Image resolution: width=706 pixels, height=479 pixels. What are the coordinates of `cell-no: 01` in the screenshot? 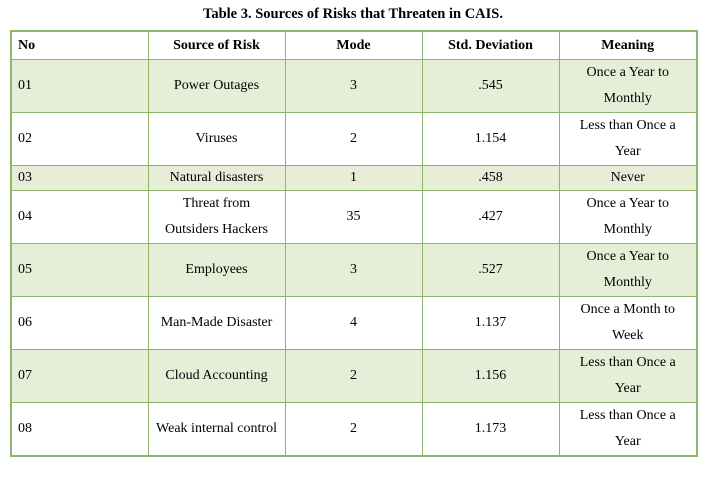 It's located at (79, 86).